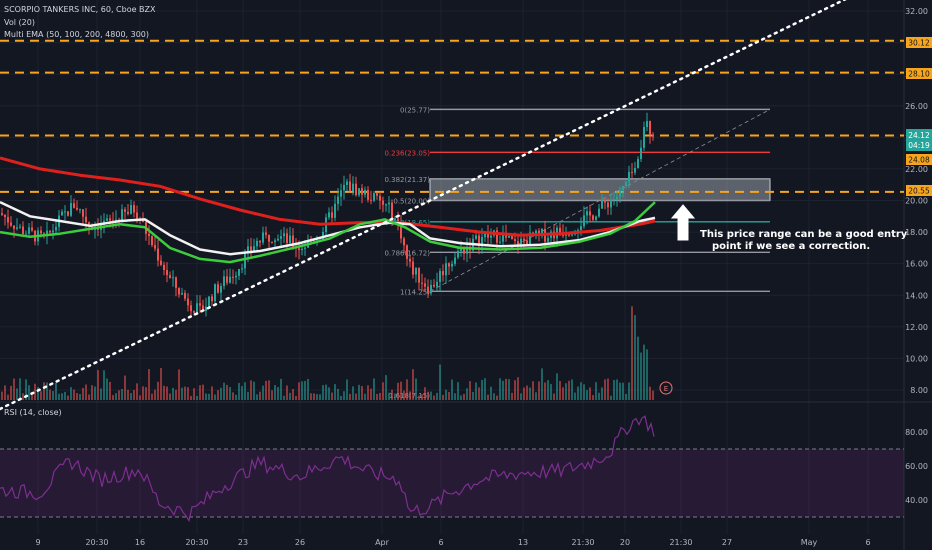  I want to click on time-tick-label: 6, so click(867, 542).